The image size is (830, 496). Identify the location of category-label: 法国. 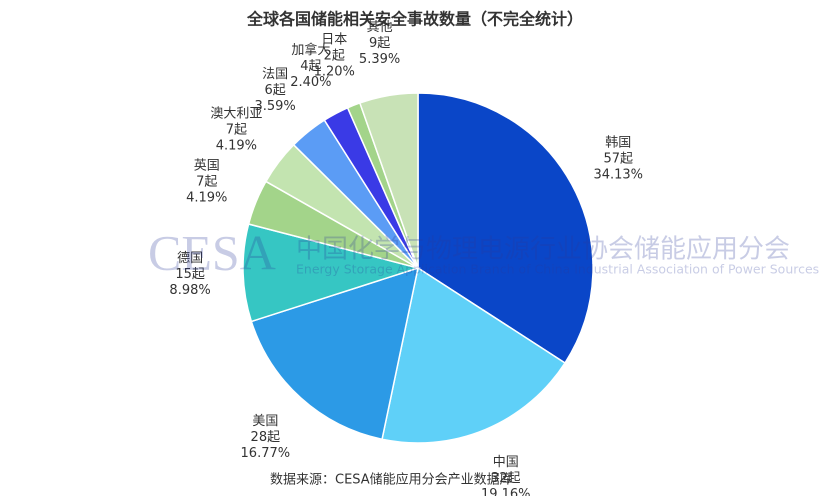
(275, 74).